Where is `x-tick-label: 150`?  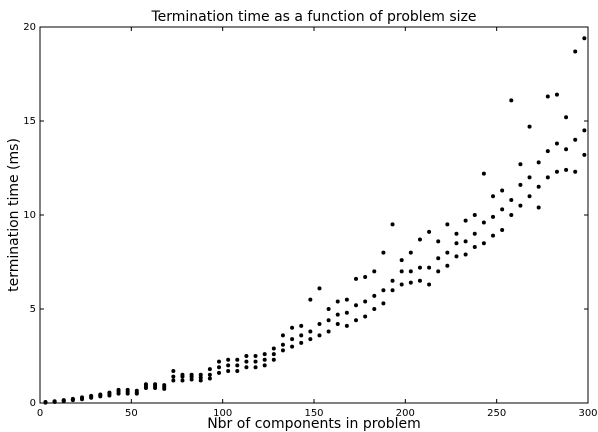 x-tick-label: 150 is located at coordinates (313, 413).